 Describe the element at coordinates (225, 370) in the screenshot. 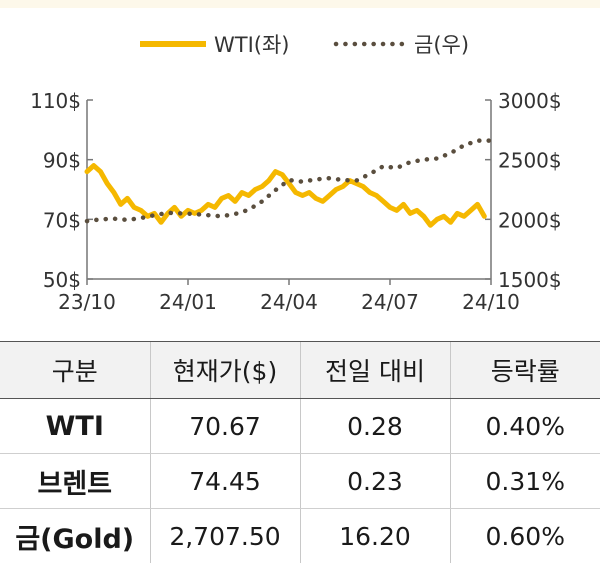

I see `header-current-price: 현재가($)` at that location.